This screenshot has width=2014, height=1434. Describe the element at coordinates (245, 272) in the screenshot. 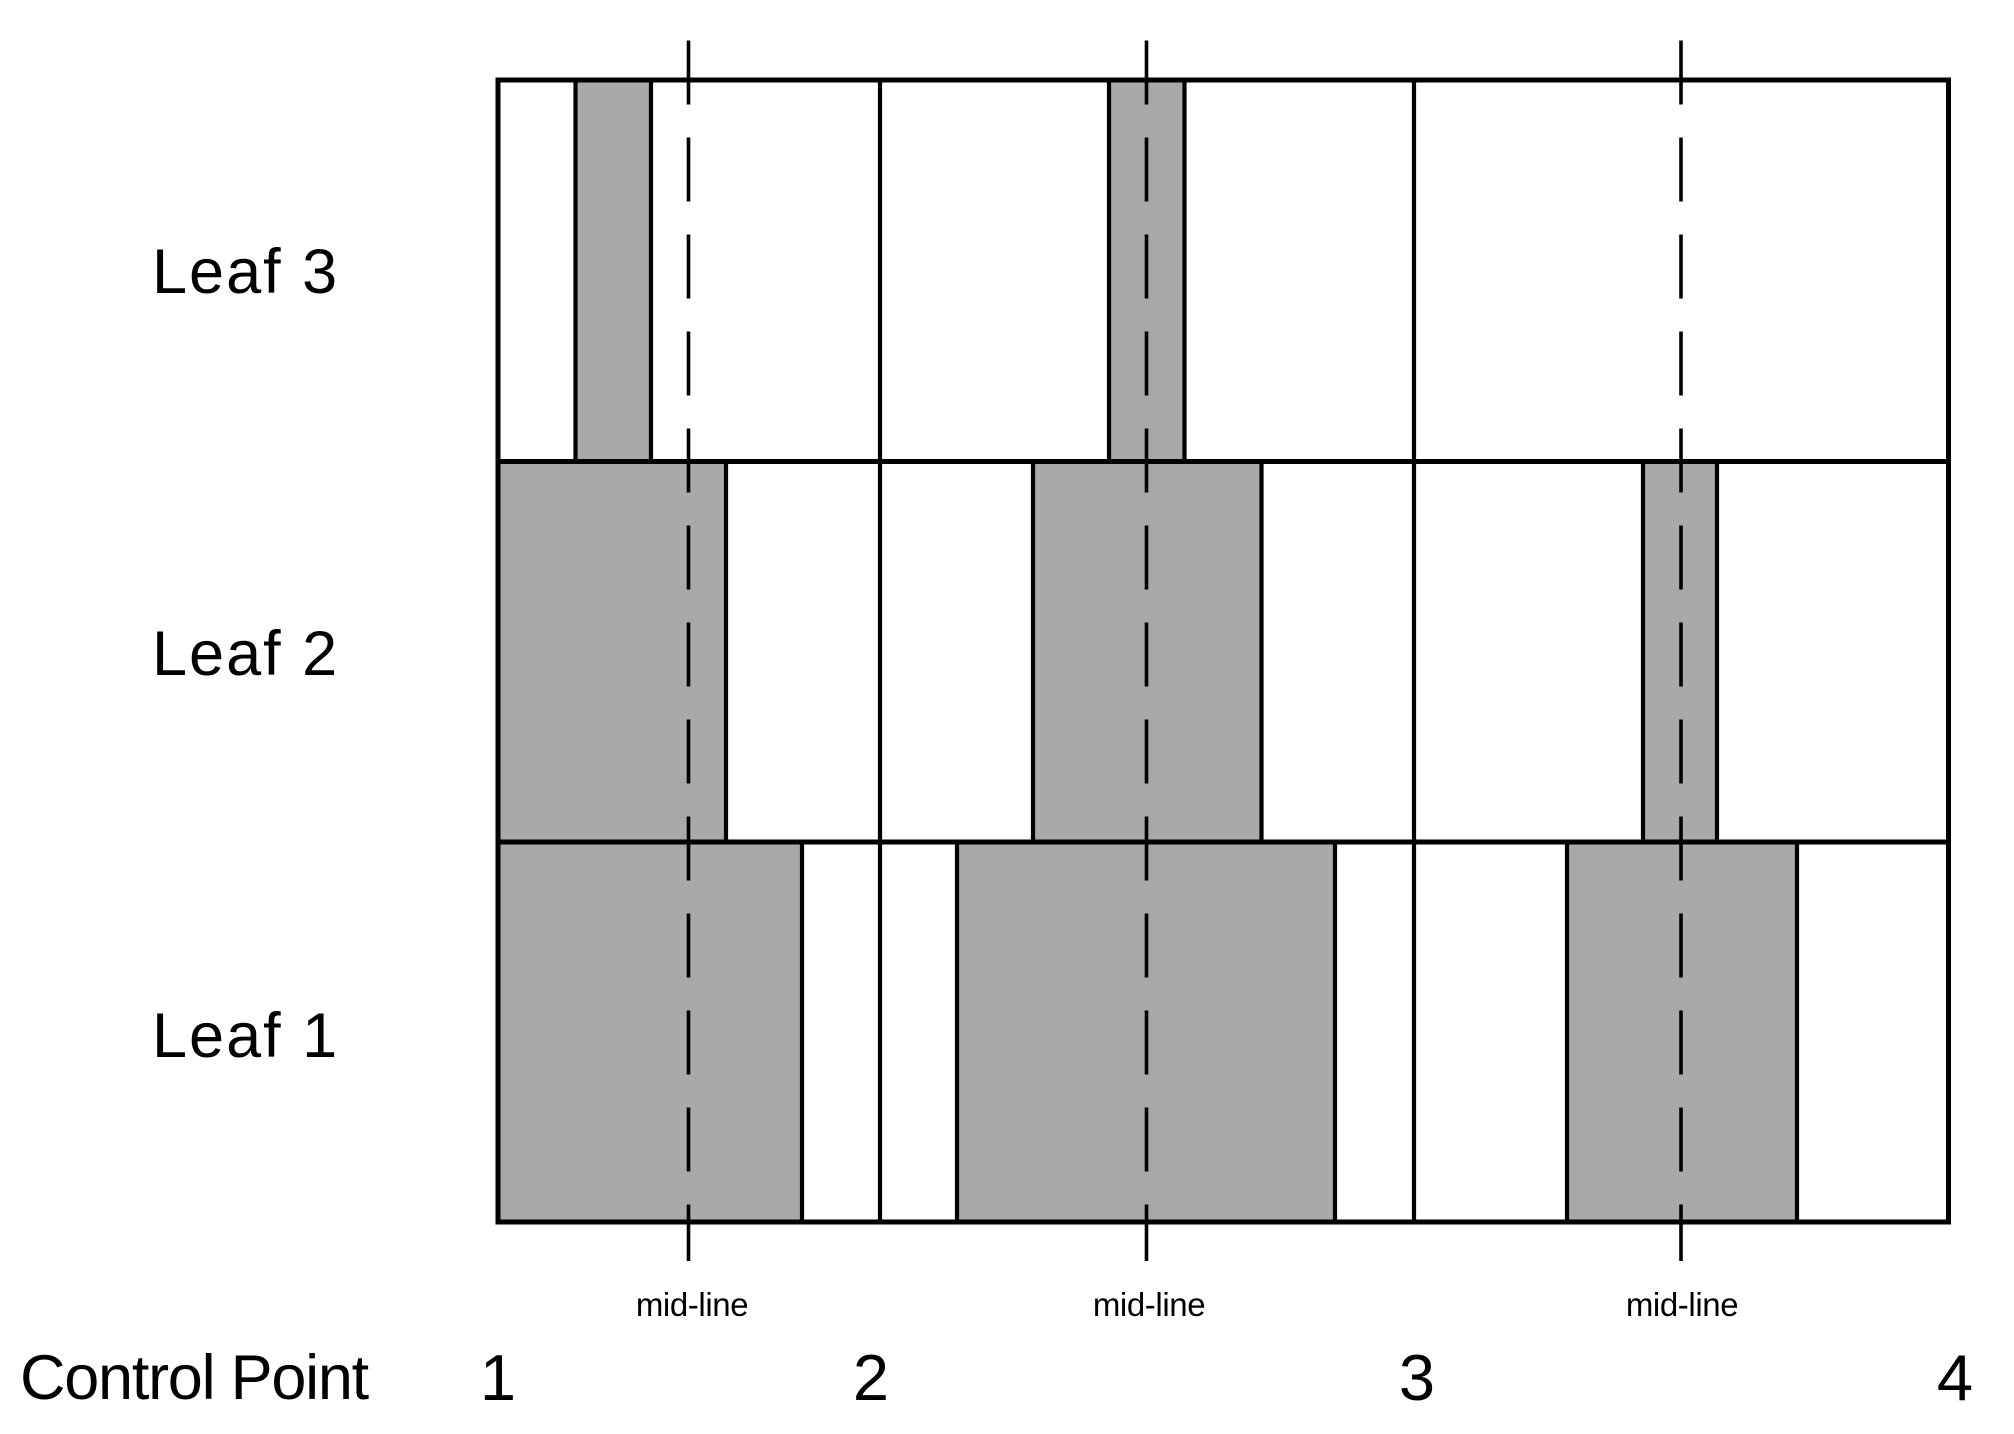

I see `svg-text: Leaf 3` at that location.